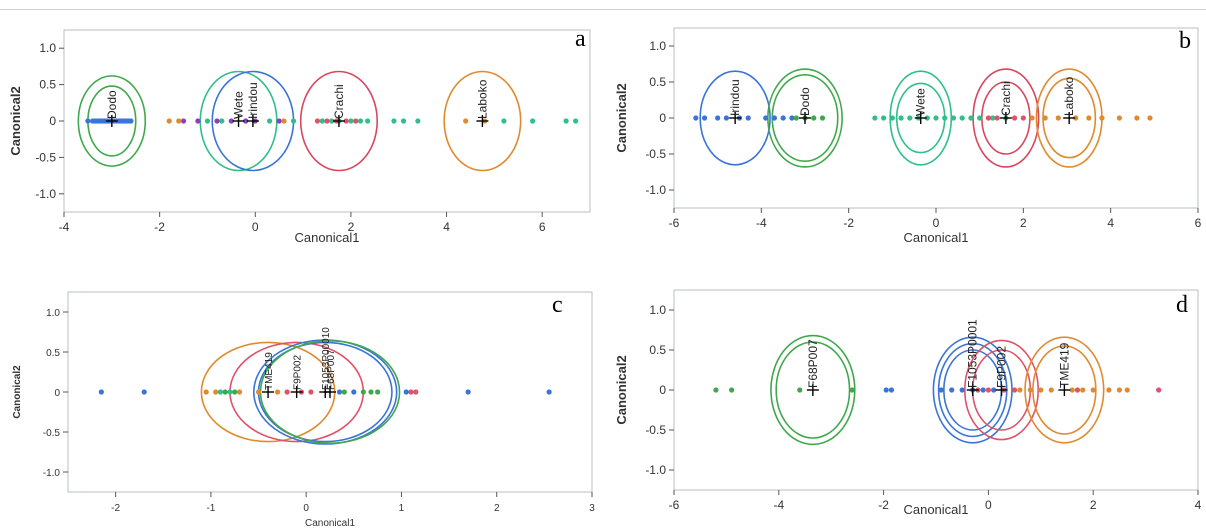  I want to click on panel-c-x-tick-label: 3, so click(592, 508).